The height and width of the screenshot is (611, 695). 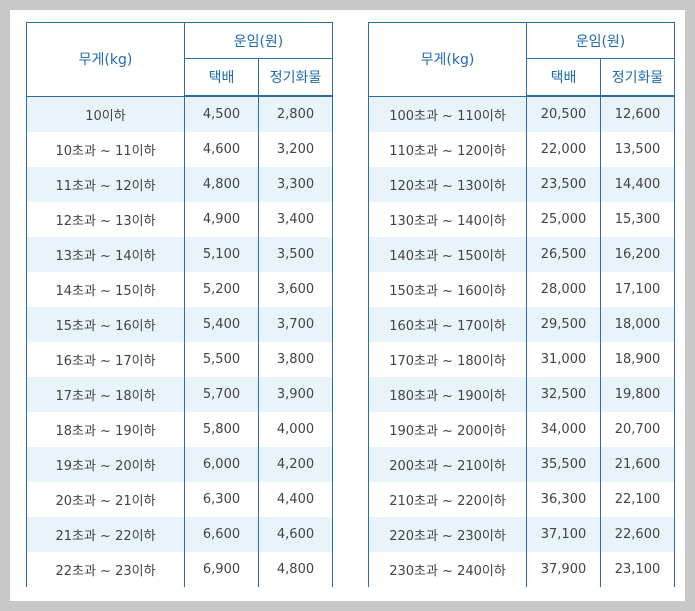 I want to click on courier-fare-cell: 35,500, so click(x=563, y=464).